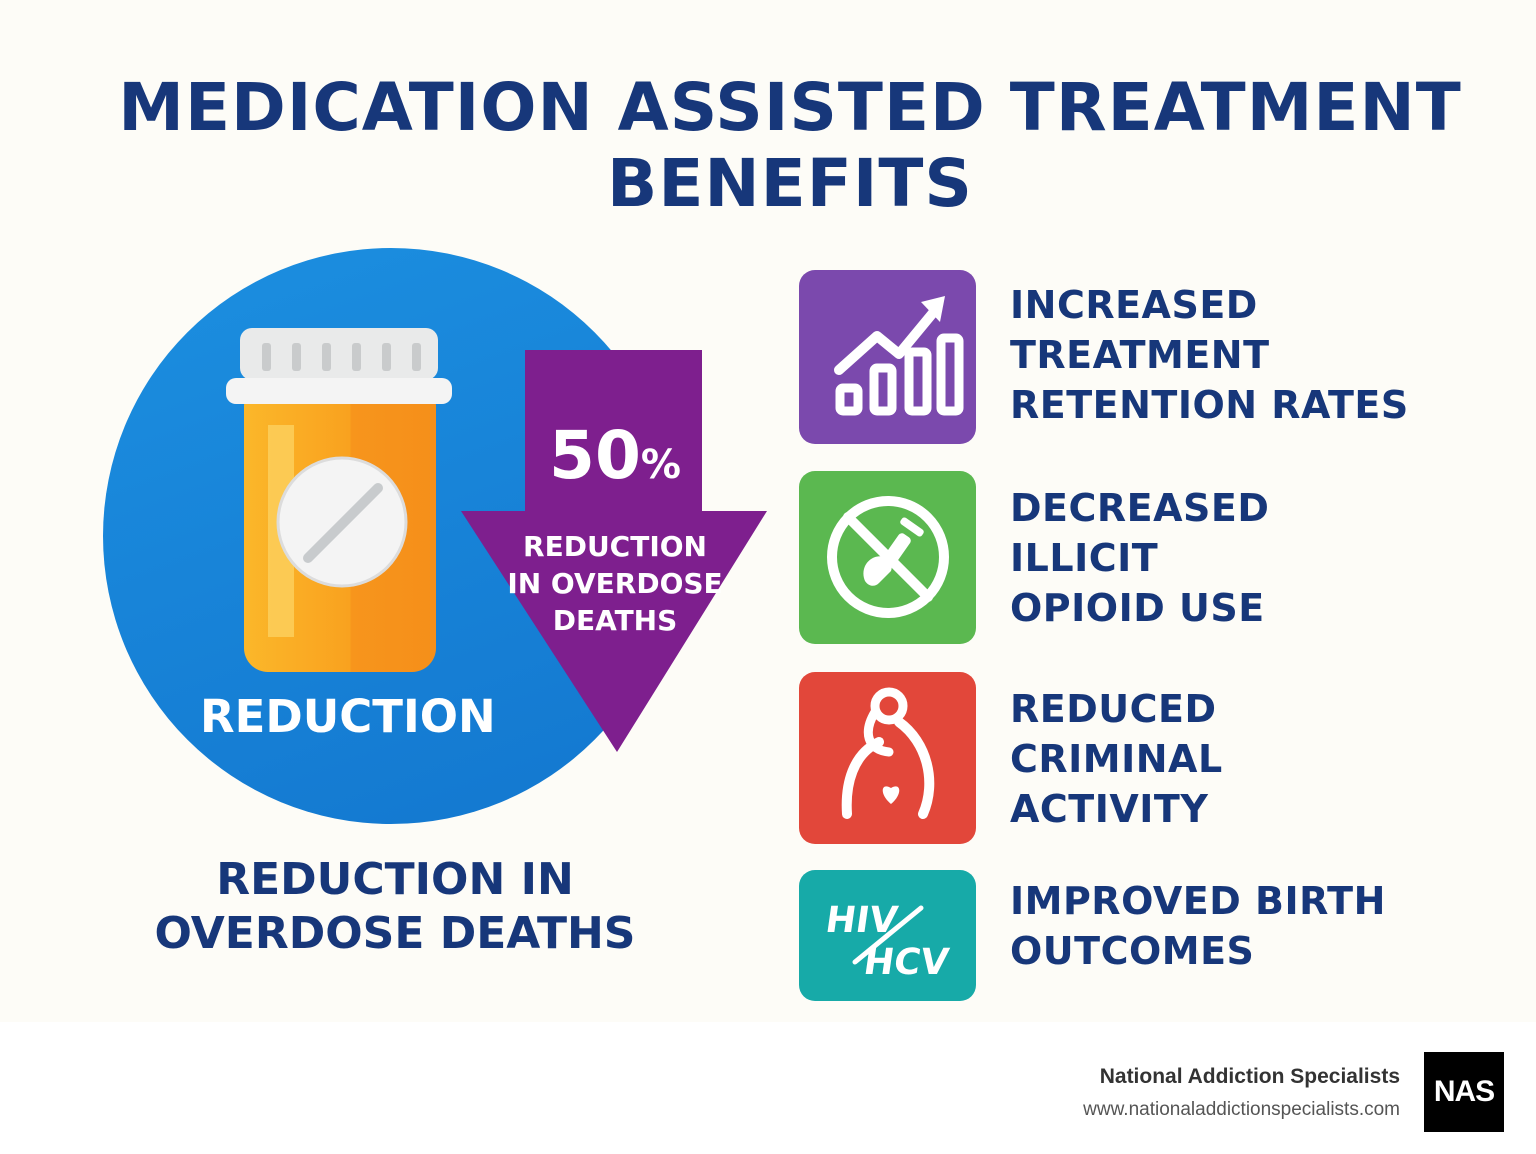  What do you see at coordinates (790, 107) in the screenshot?
I see `title-line-1: MEDICATION ASSISTED TREATMENT` at bounding box center [790, 107].